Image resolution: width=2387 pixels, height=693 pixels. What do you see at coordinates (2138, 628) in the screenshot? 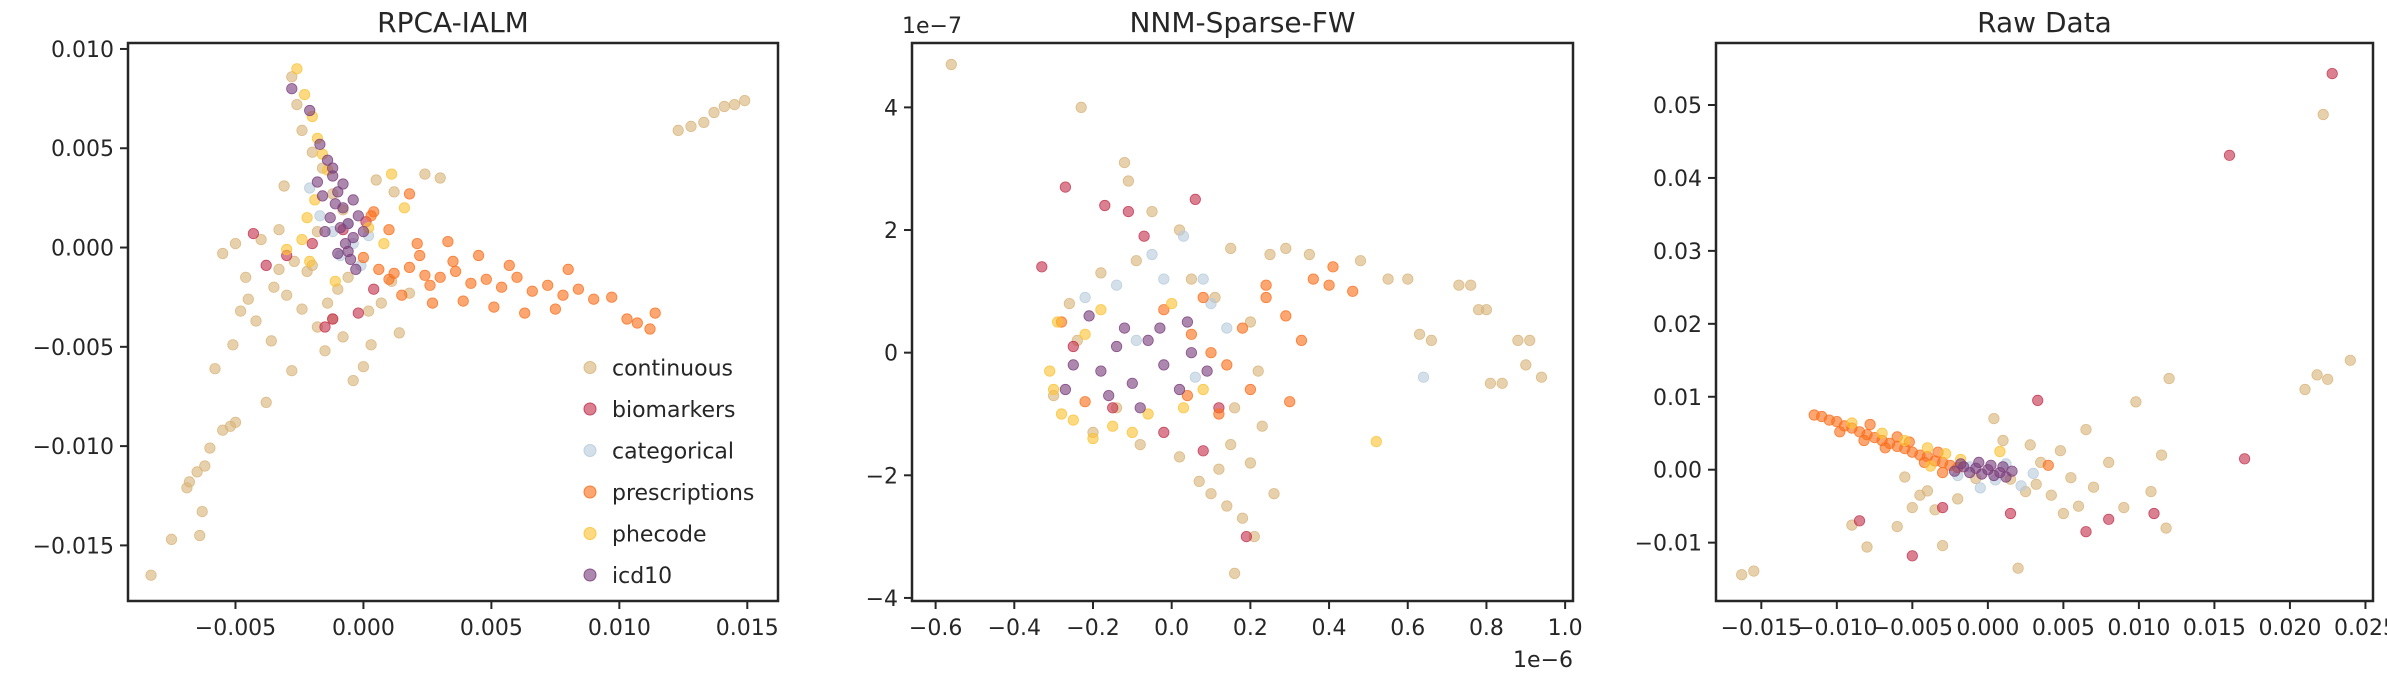
I see `x-tick-label: 0.010` at bounding box center [2138, 628].